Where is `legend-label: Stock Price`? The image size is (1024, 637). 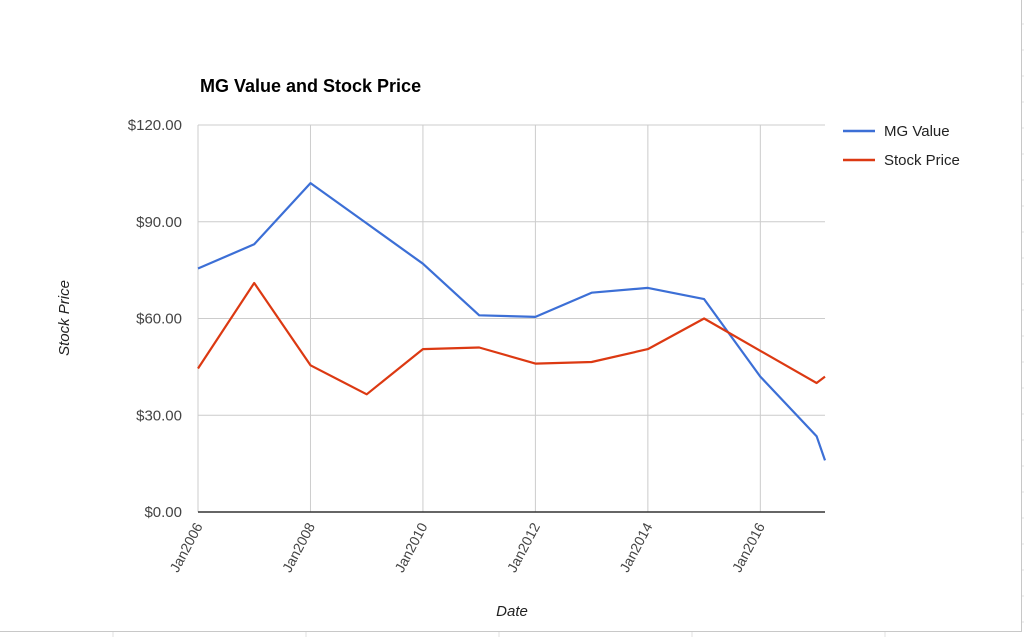 legend-label: Stock Price is located at coordinates (922, 160).